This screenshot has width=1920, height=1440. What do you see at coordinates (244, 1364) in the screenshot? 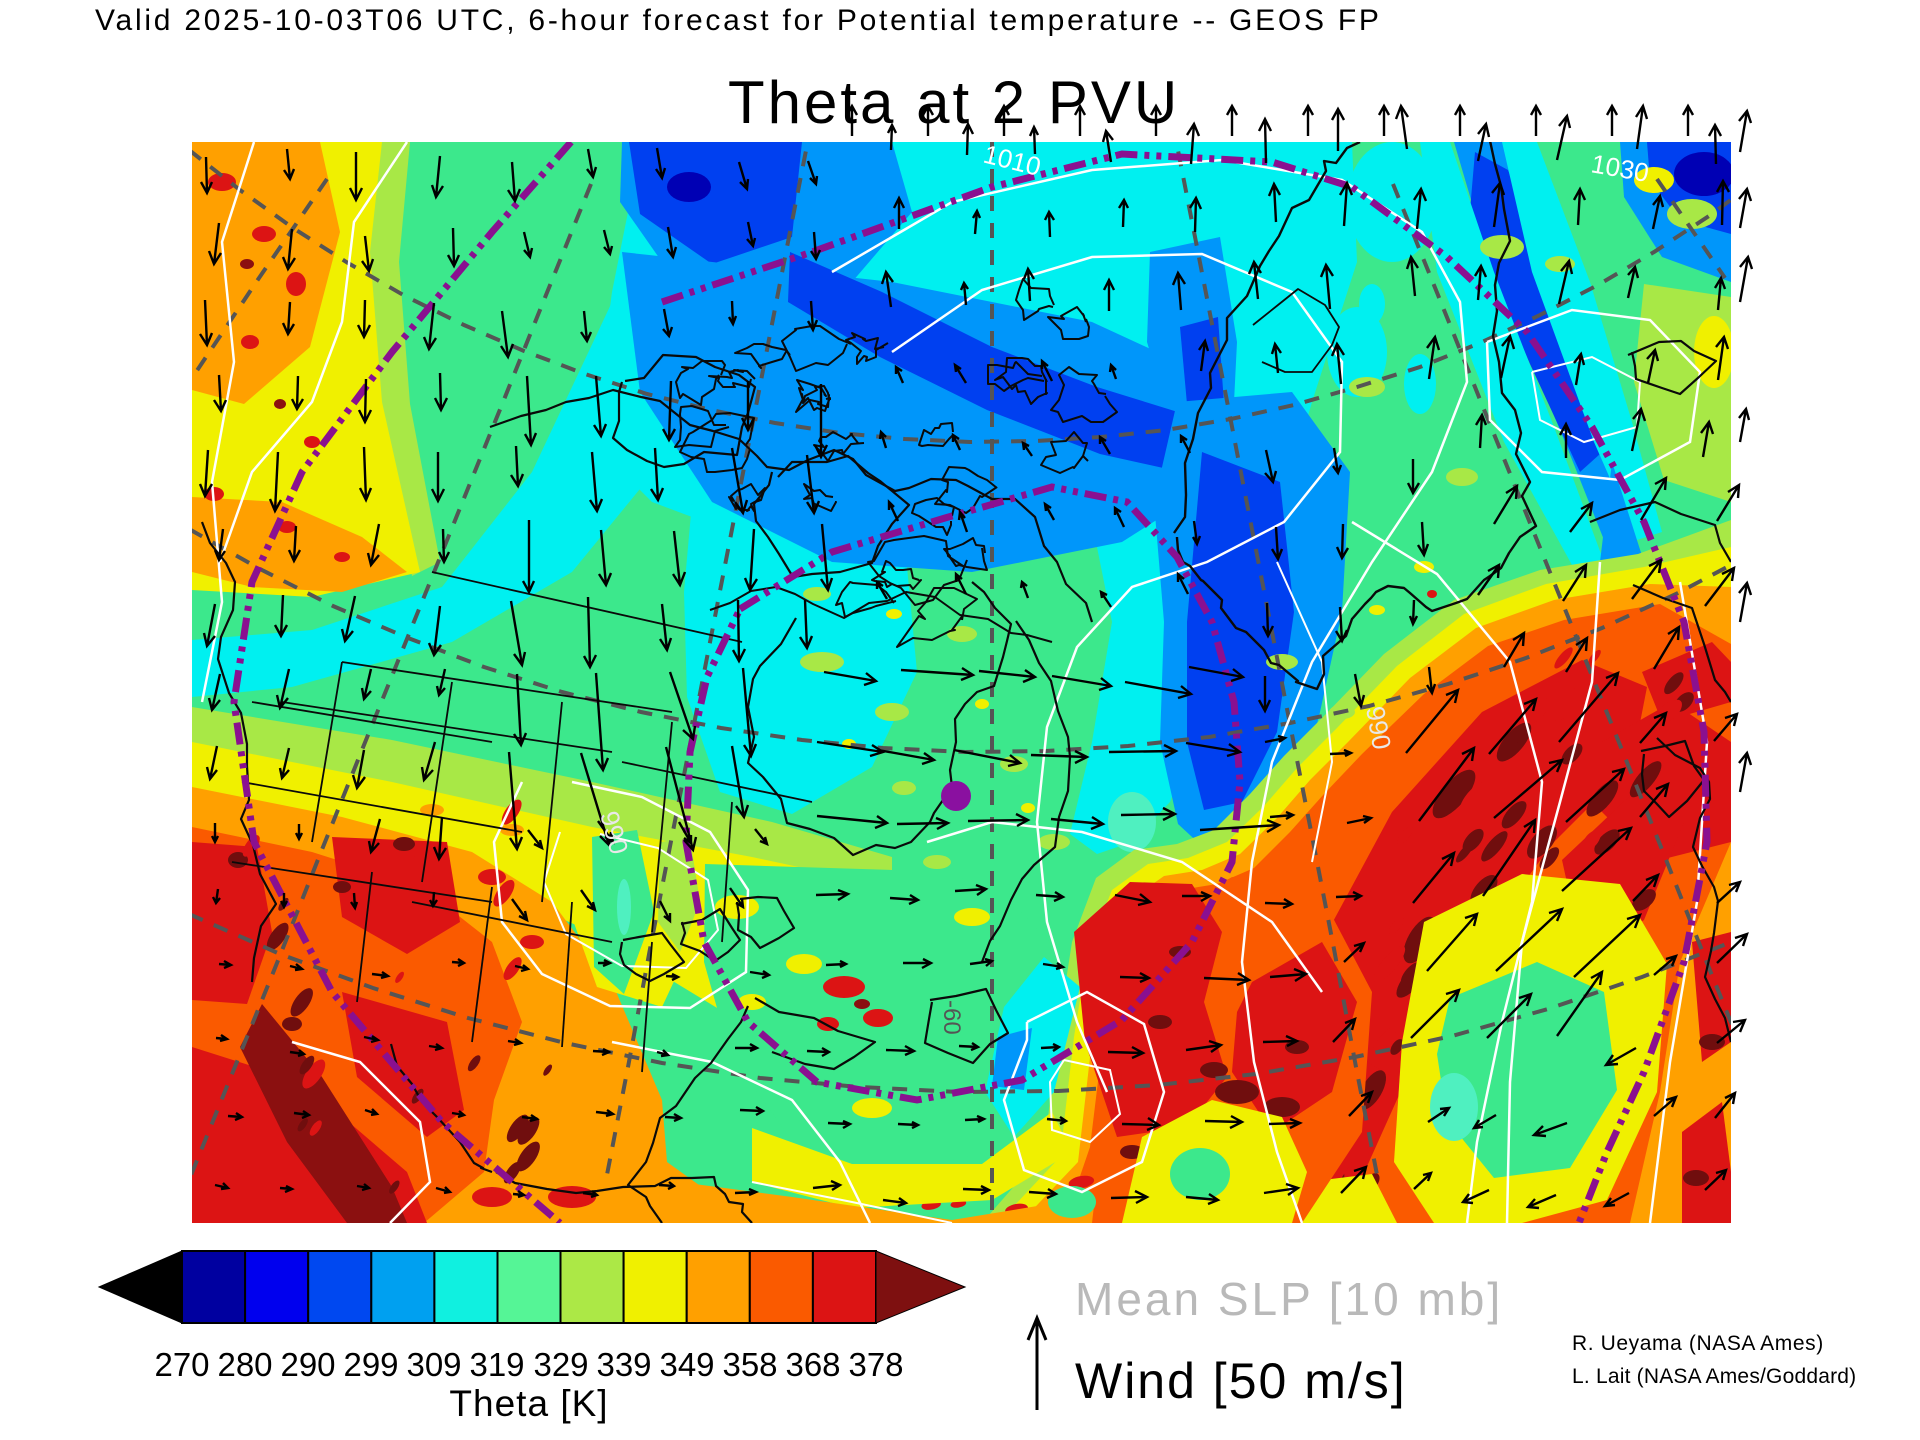
I see `svg-text: 280` at bounding box center [244, 1364].